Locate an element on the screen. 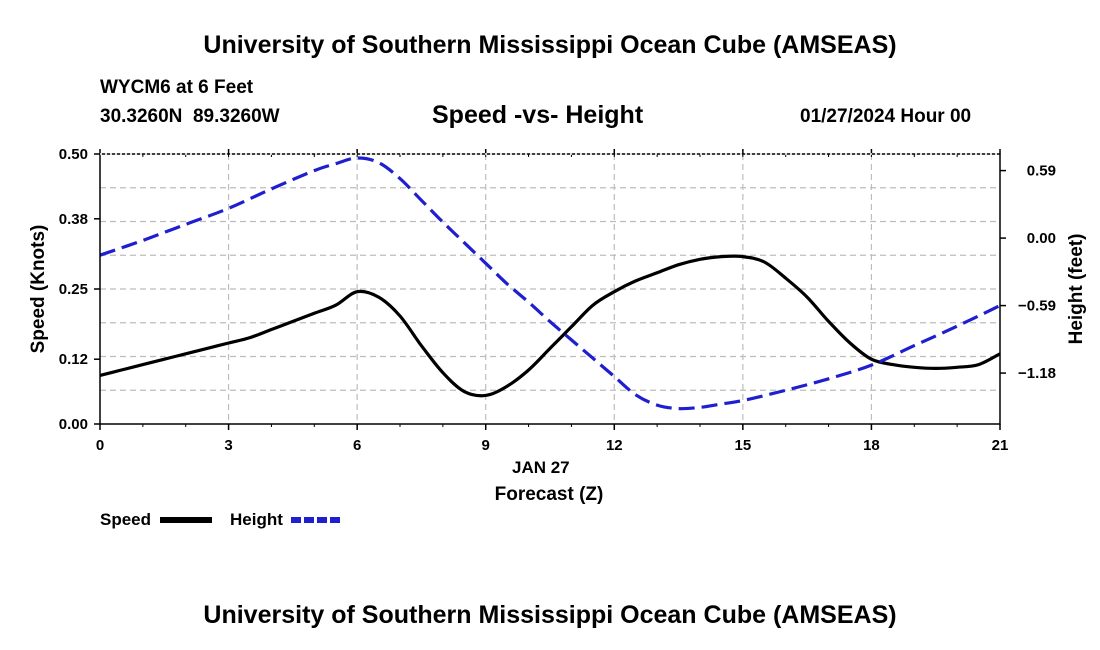 This screenshot has height=650, width=1100. y-tick-label: 0.50 is located at coordinates (73, 154).